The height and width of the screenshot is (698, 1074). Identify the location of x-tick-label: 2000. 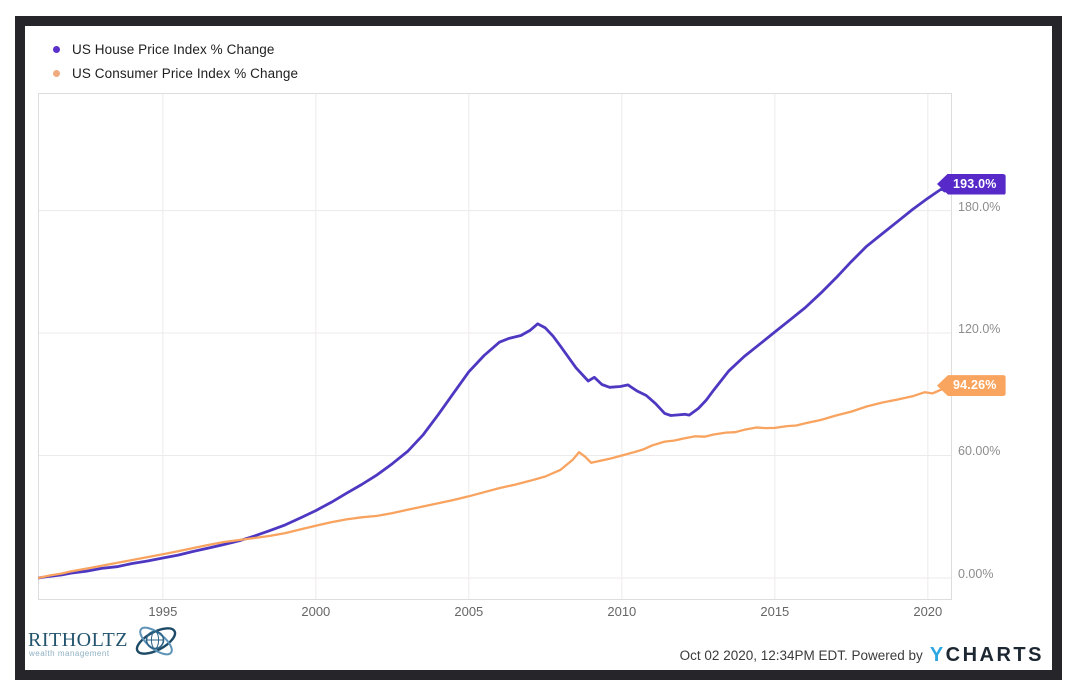
(316, 611).